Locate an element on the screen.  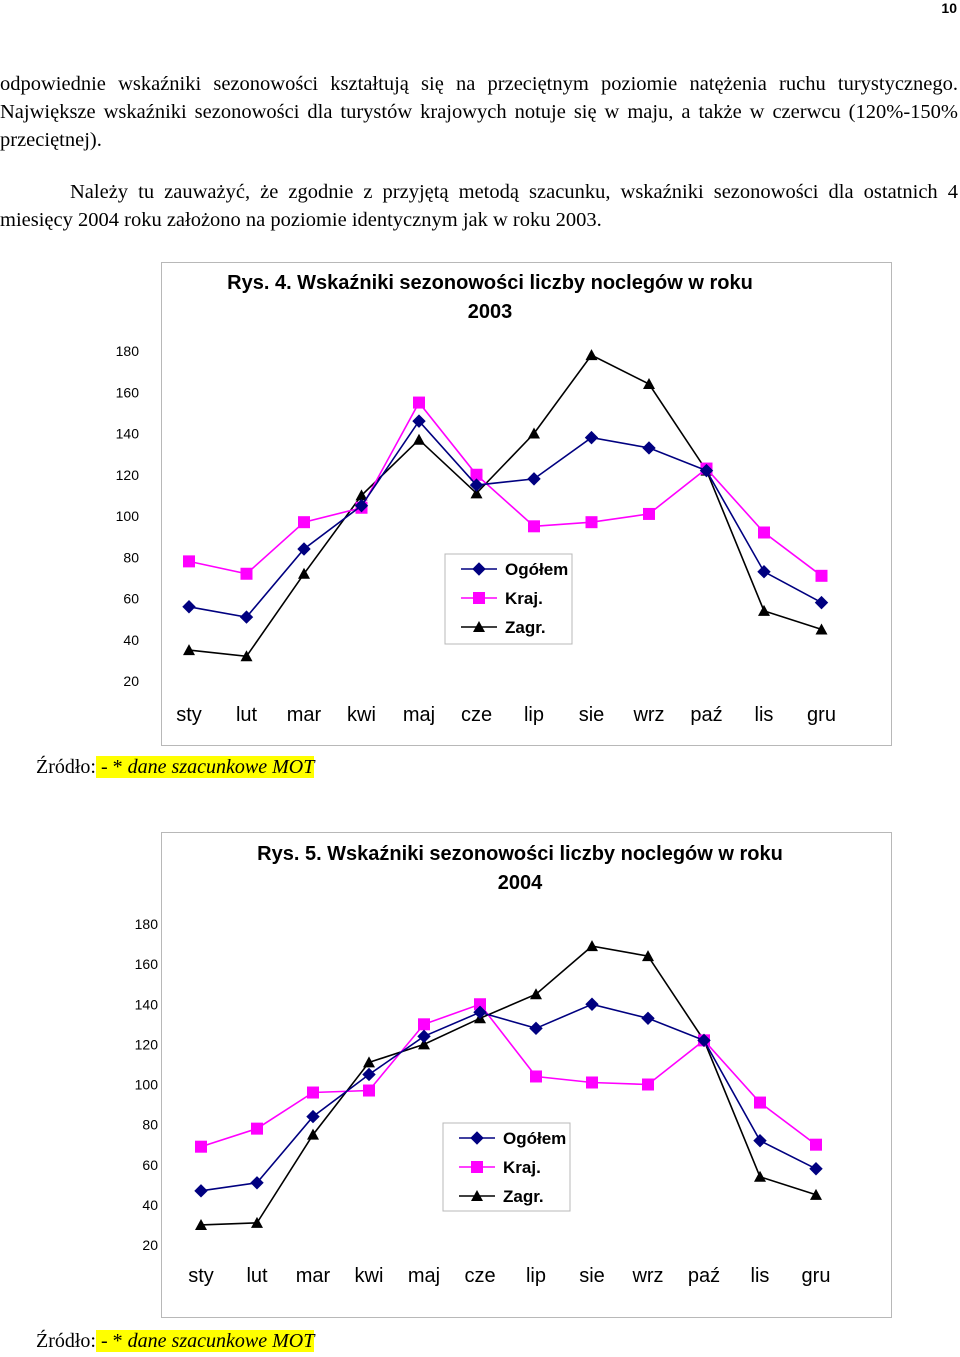
x-tick-label: wrz is located at coordinates (647, 1276).